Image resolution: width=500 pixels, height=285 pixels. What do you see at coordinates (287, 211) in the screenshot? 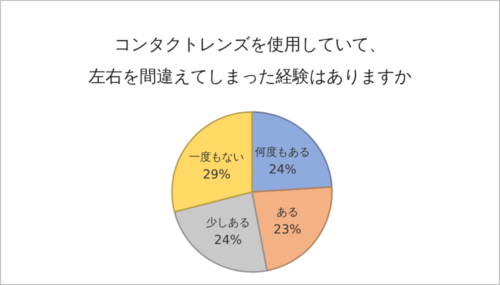
I see `slice-label: ある` at bounding box center [287, 211].